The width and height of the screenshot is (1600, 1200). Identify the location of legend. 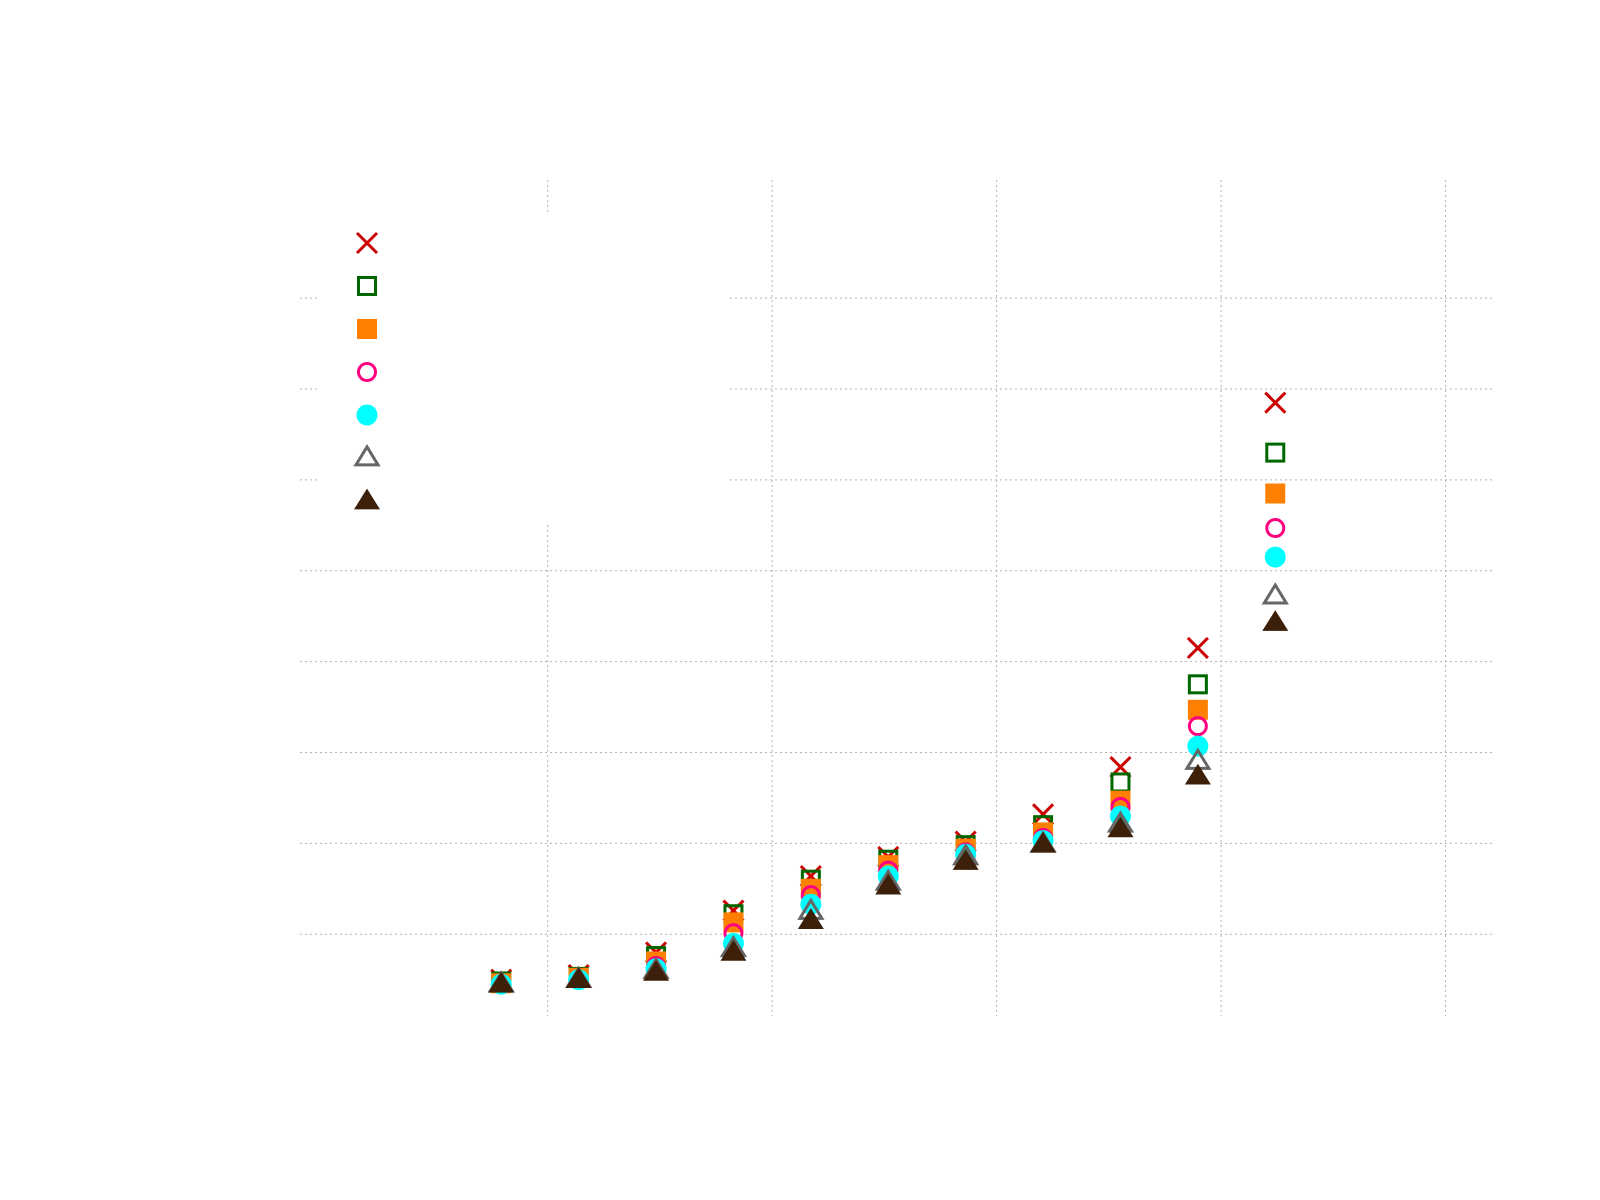
(523, 368).